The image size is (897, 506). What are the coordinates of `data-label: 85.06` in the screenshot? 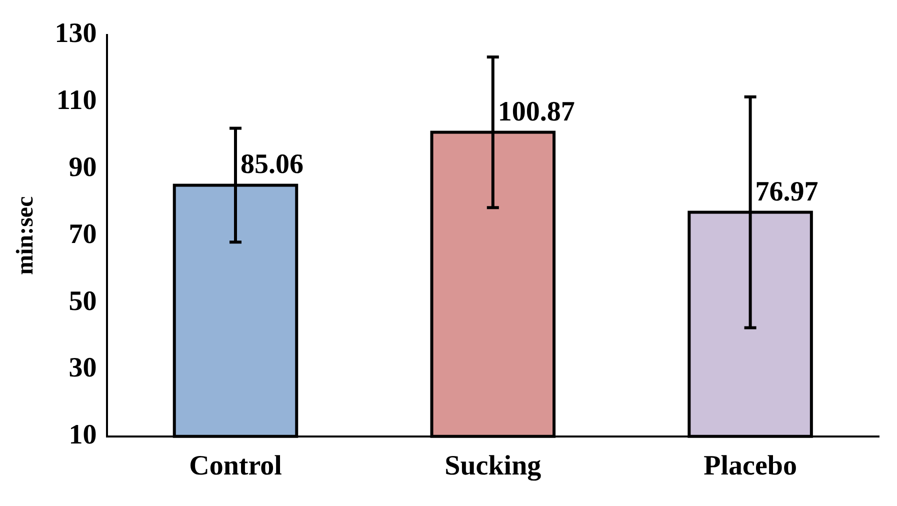 It's located at (272, 164).